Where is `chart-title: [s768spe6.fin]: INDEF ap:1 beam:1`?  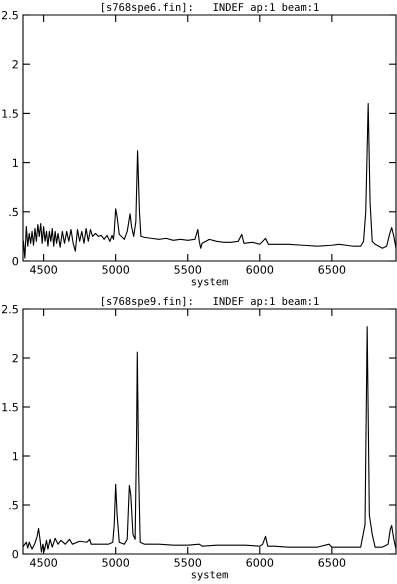
chart-title: [s768spe6.fin]: INDEF ap:1 beam:1 is located at coordinates (210, 7).